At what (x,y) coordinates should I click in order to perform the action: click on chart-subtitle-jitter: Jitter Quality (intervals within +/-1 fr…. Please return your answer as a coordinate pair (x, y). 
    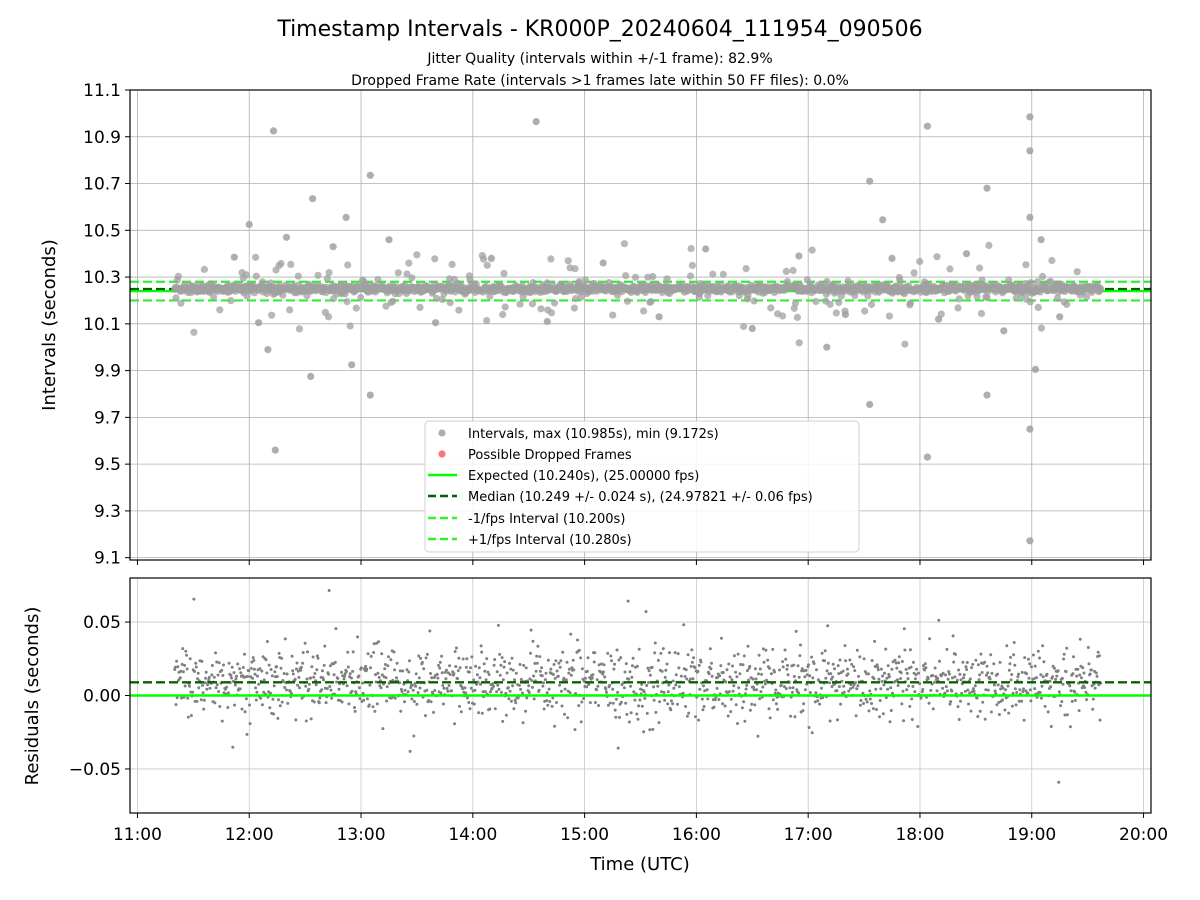
    Looking at the image, I should click on (599, 59).